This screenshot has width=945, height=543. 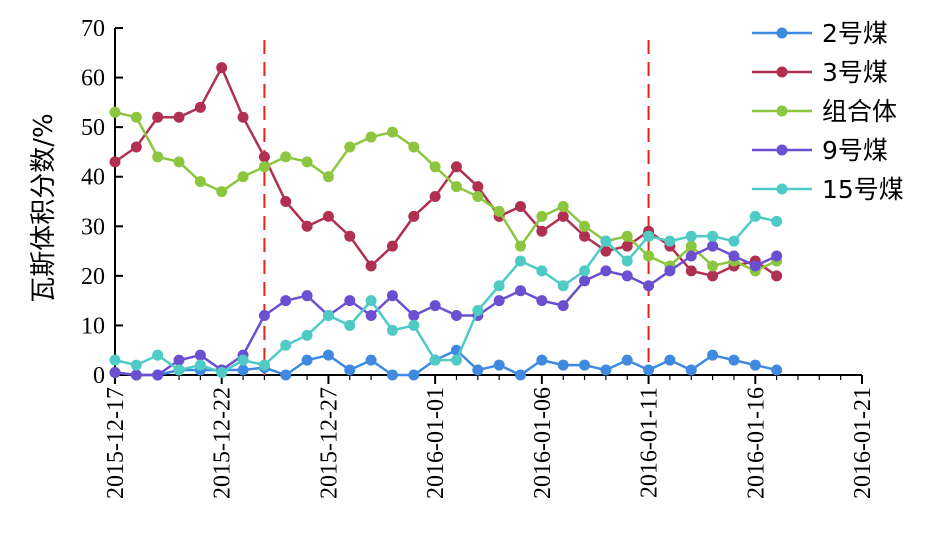 I want to click on y-tick-label: 10, so click(x=93, y=326).